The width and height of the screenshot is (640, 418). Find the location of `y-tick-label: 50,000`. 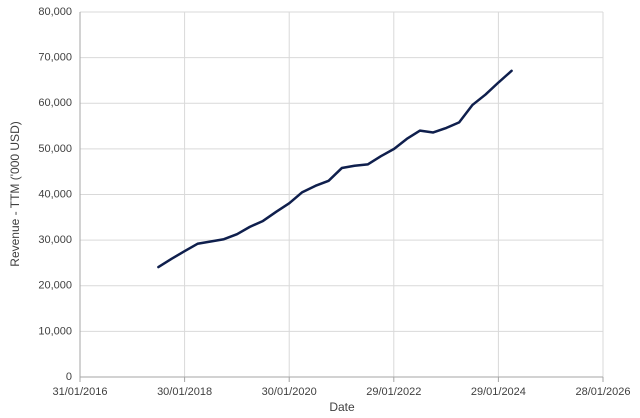

y-tick-label: 50,000 is located at coordinates (55, 149).